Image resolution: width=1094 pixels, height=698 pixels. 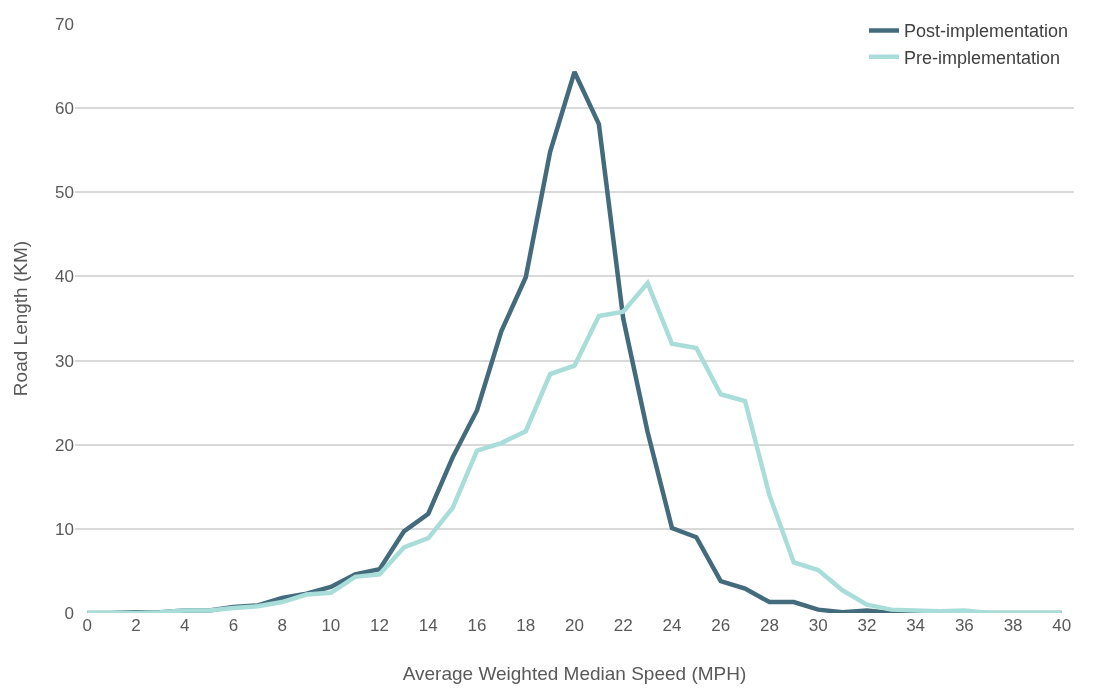 What do you see at coordinates (672, 625) in the screenshot?
I see `x-tick-label: 24` at bounding box center [672, 625].